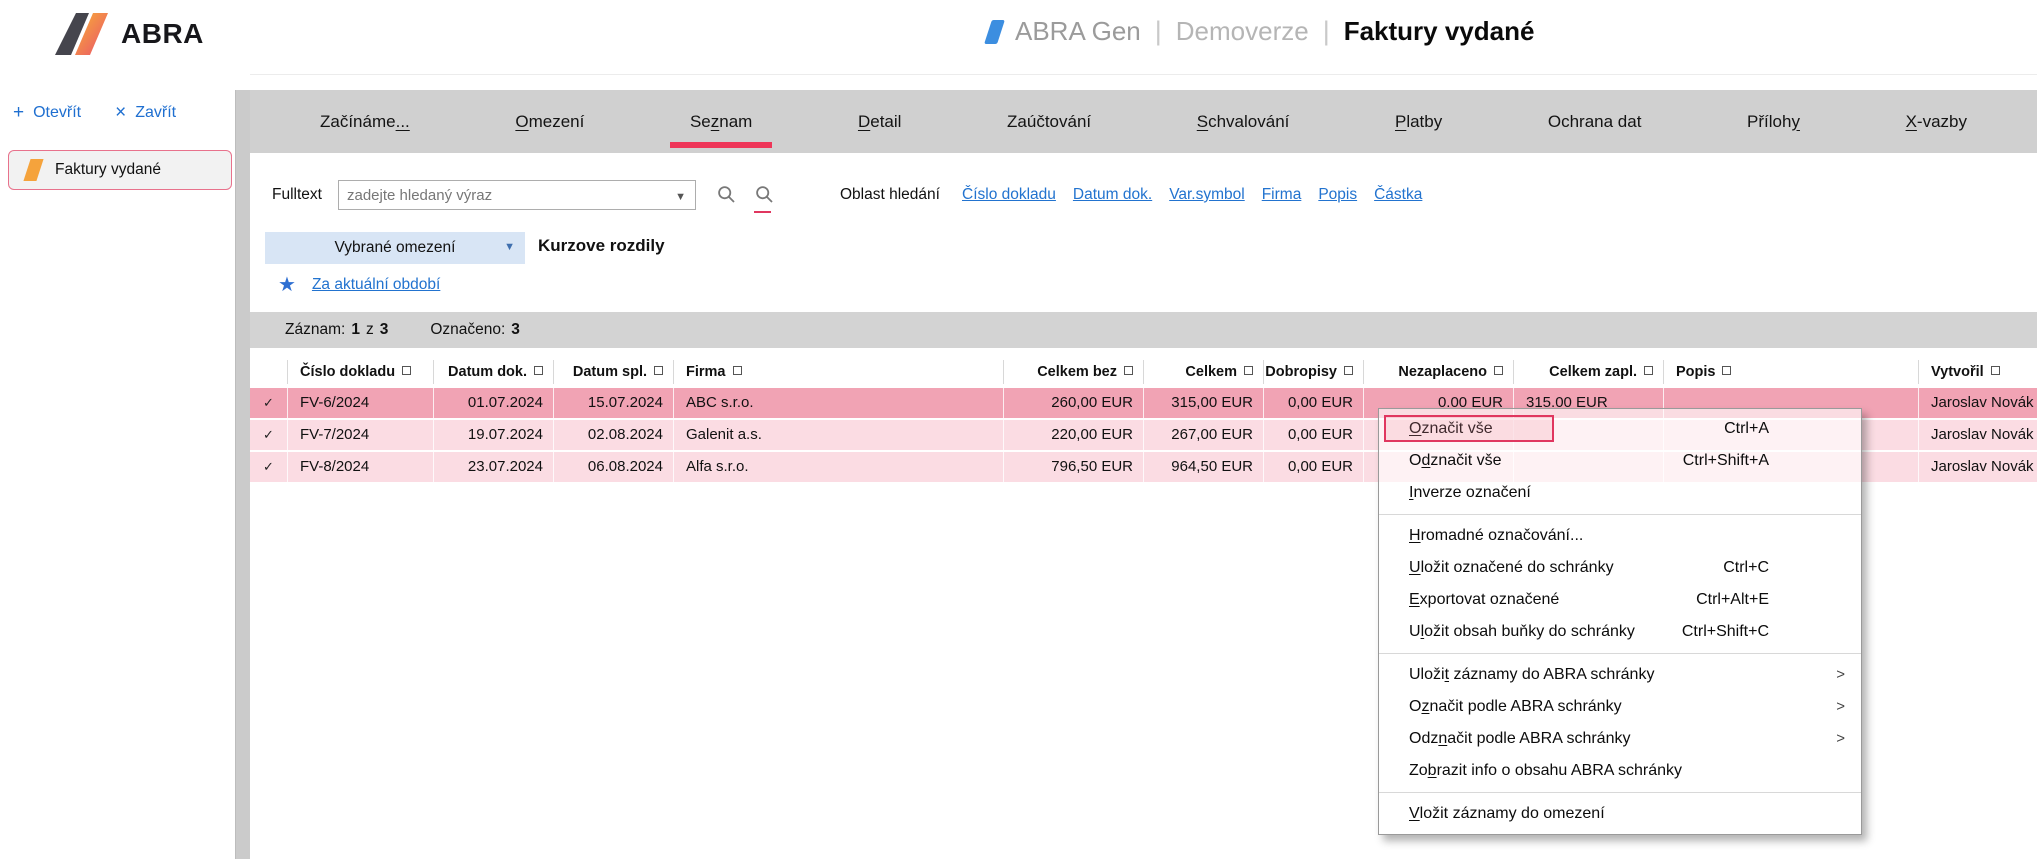 Image resolution: width=2037 pixels, height=859 pixels. What do you see at coordinates (1202, 121) in the screenshot?
I see `accel-text: S` at bounding box center [1202, 121].